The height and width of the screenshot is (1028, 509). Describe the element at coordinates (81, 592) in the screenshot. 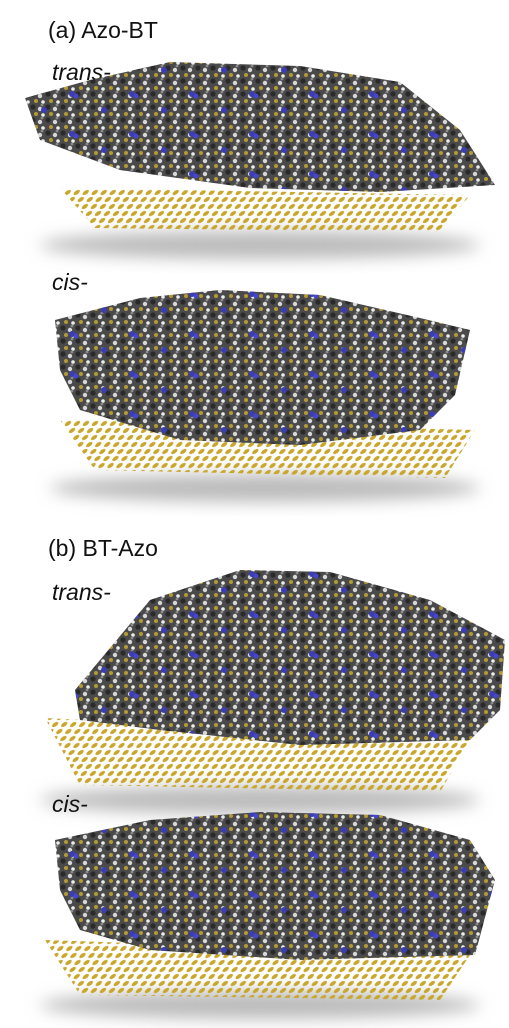

I see `structure-label: trans-` at that location.